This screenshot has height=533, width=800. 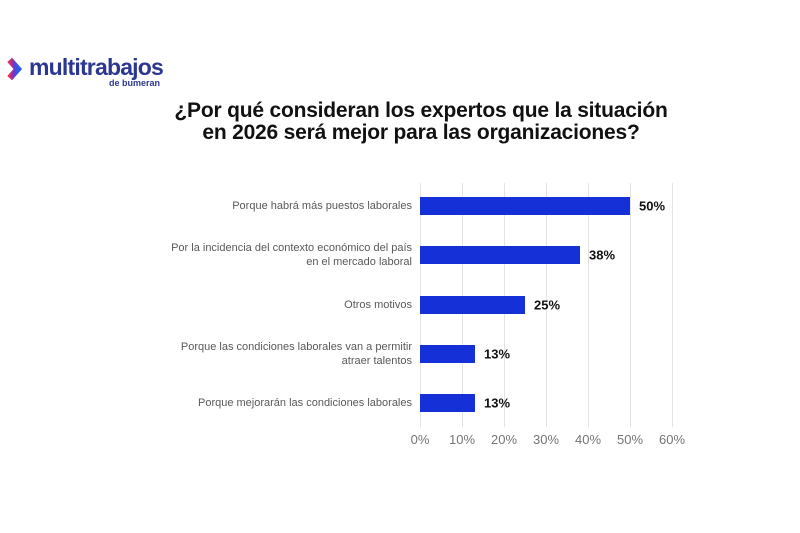 What do you see at coordinates (96, 67) in the screenshot?
I see `brand-name: multitrabajos` at bounding box center [96, 67].